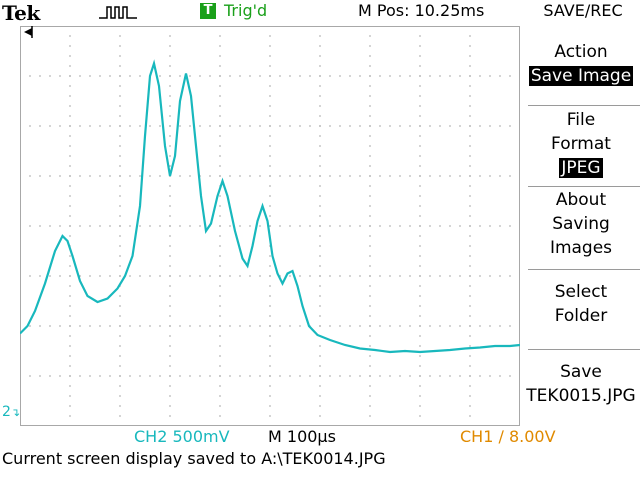  Describe the element at coordinates (581, 144) in the screenshot. I see `menu-file-format-button: File Format JPEG` at that location.